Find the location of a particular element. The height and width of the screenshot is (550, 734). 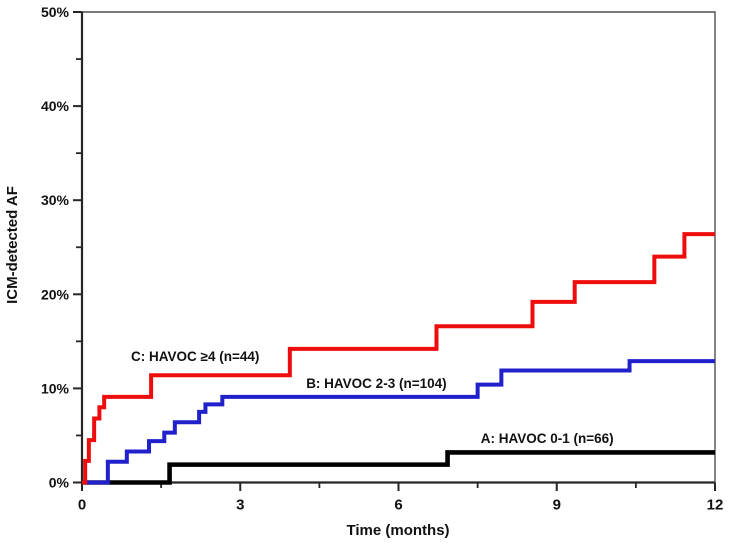

y-tick-label: 30% is located at coordinates (55, 200).